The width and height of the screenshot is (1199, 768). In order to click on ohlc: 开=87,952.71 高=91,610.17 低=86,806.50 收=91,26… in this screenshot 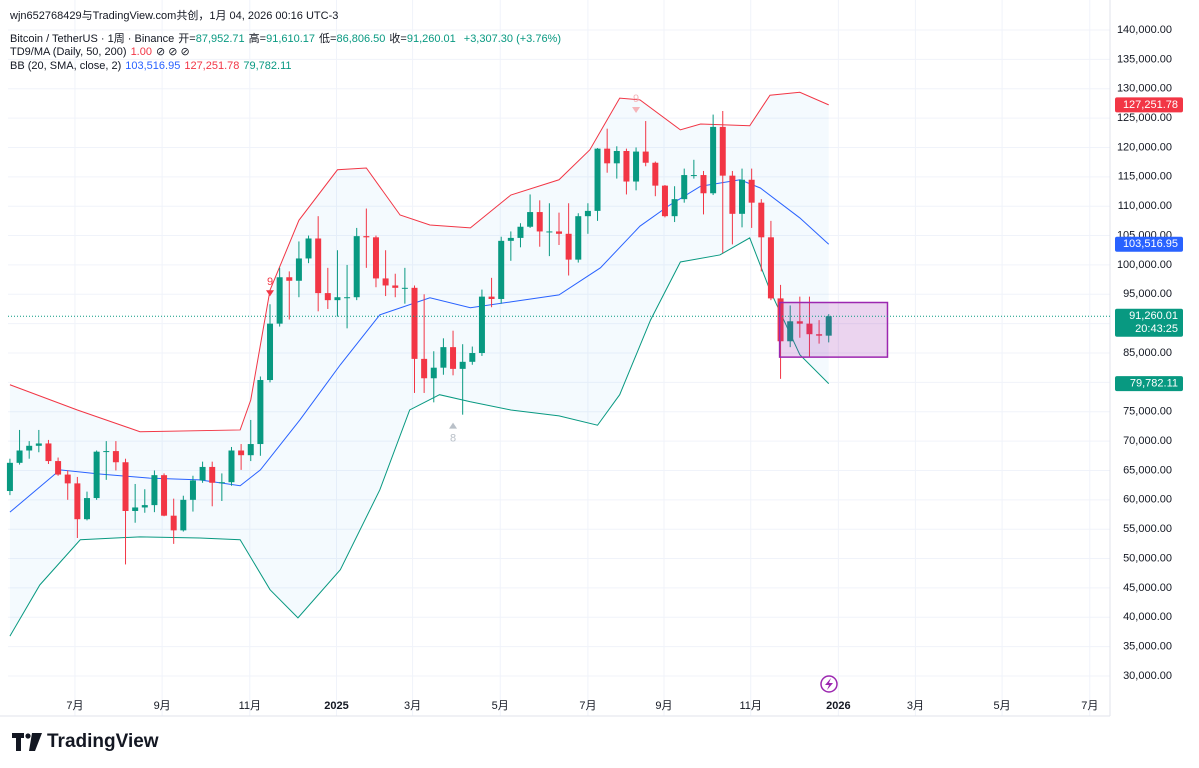, I will do `click(319, 39)`.